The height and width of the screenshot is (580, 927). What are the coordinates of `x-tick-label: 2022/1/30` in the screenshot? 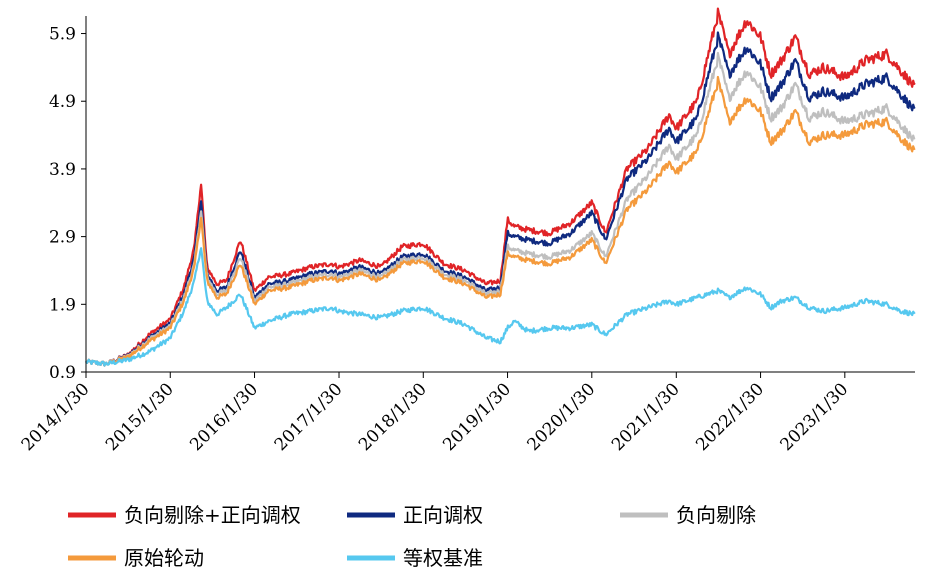 It's located at (730, 417).